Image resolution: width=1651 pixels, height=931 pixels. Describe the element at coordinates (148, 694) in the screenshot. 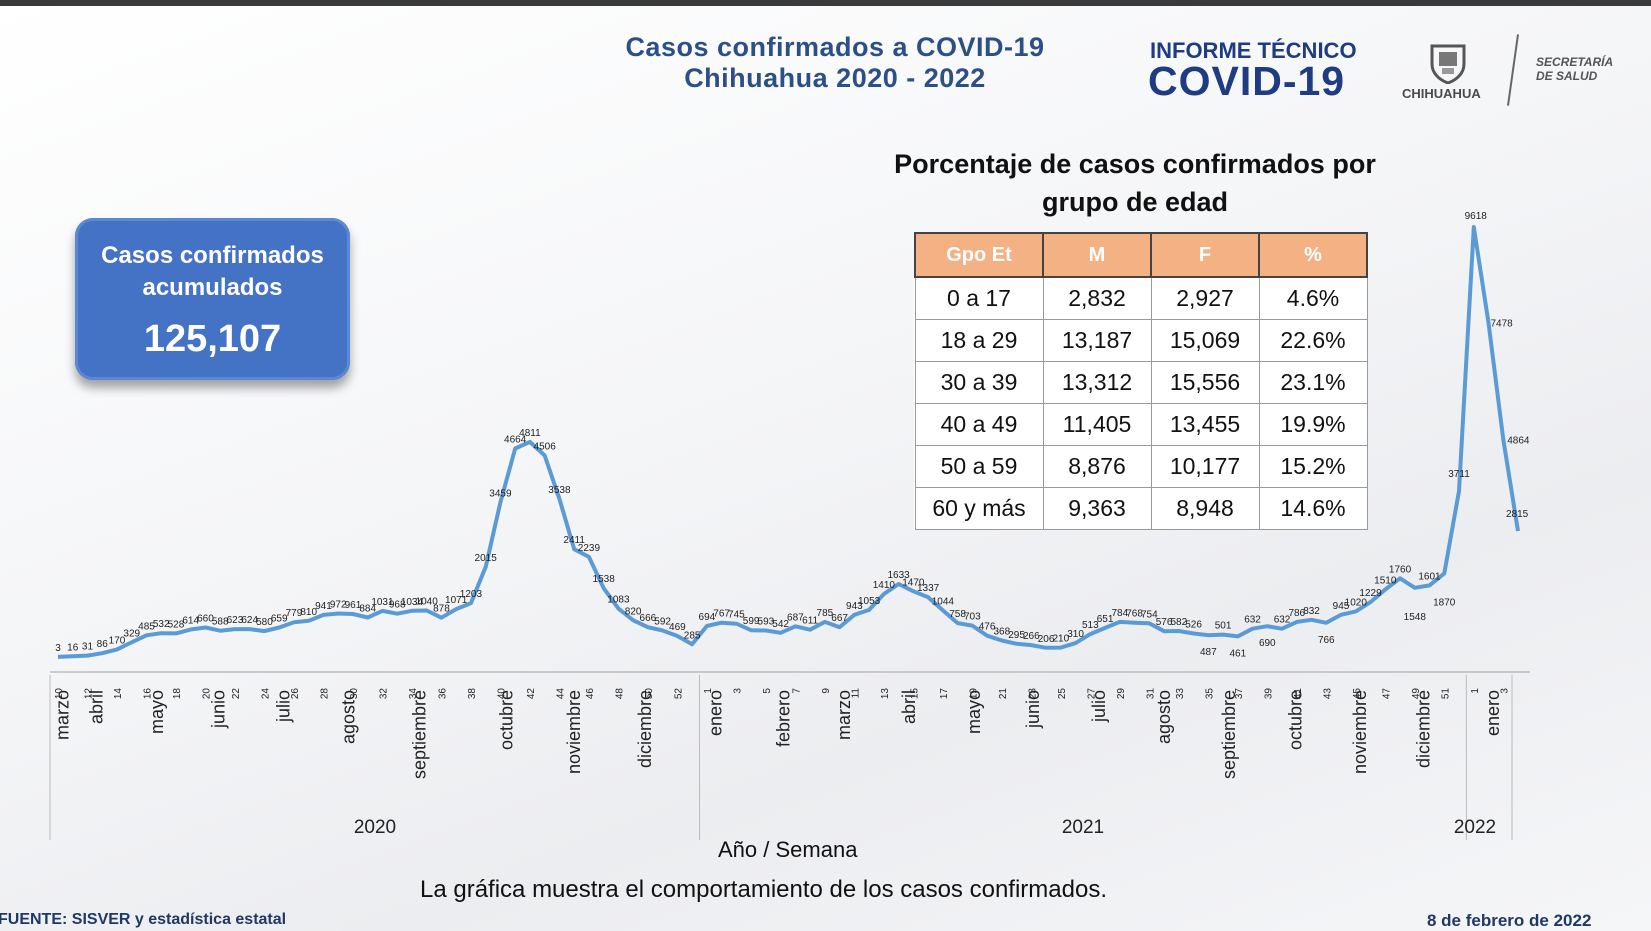

I see `week-tick-label: 16` at that location.